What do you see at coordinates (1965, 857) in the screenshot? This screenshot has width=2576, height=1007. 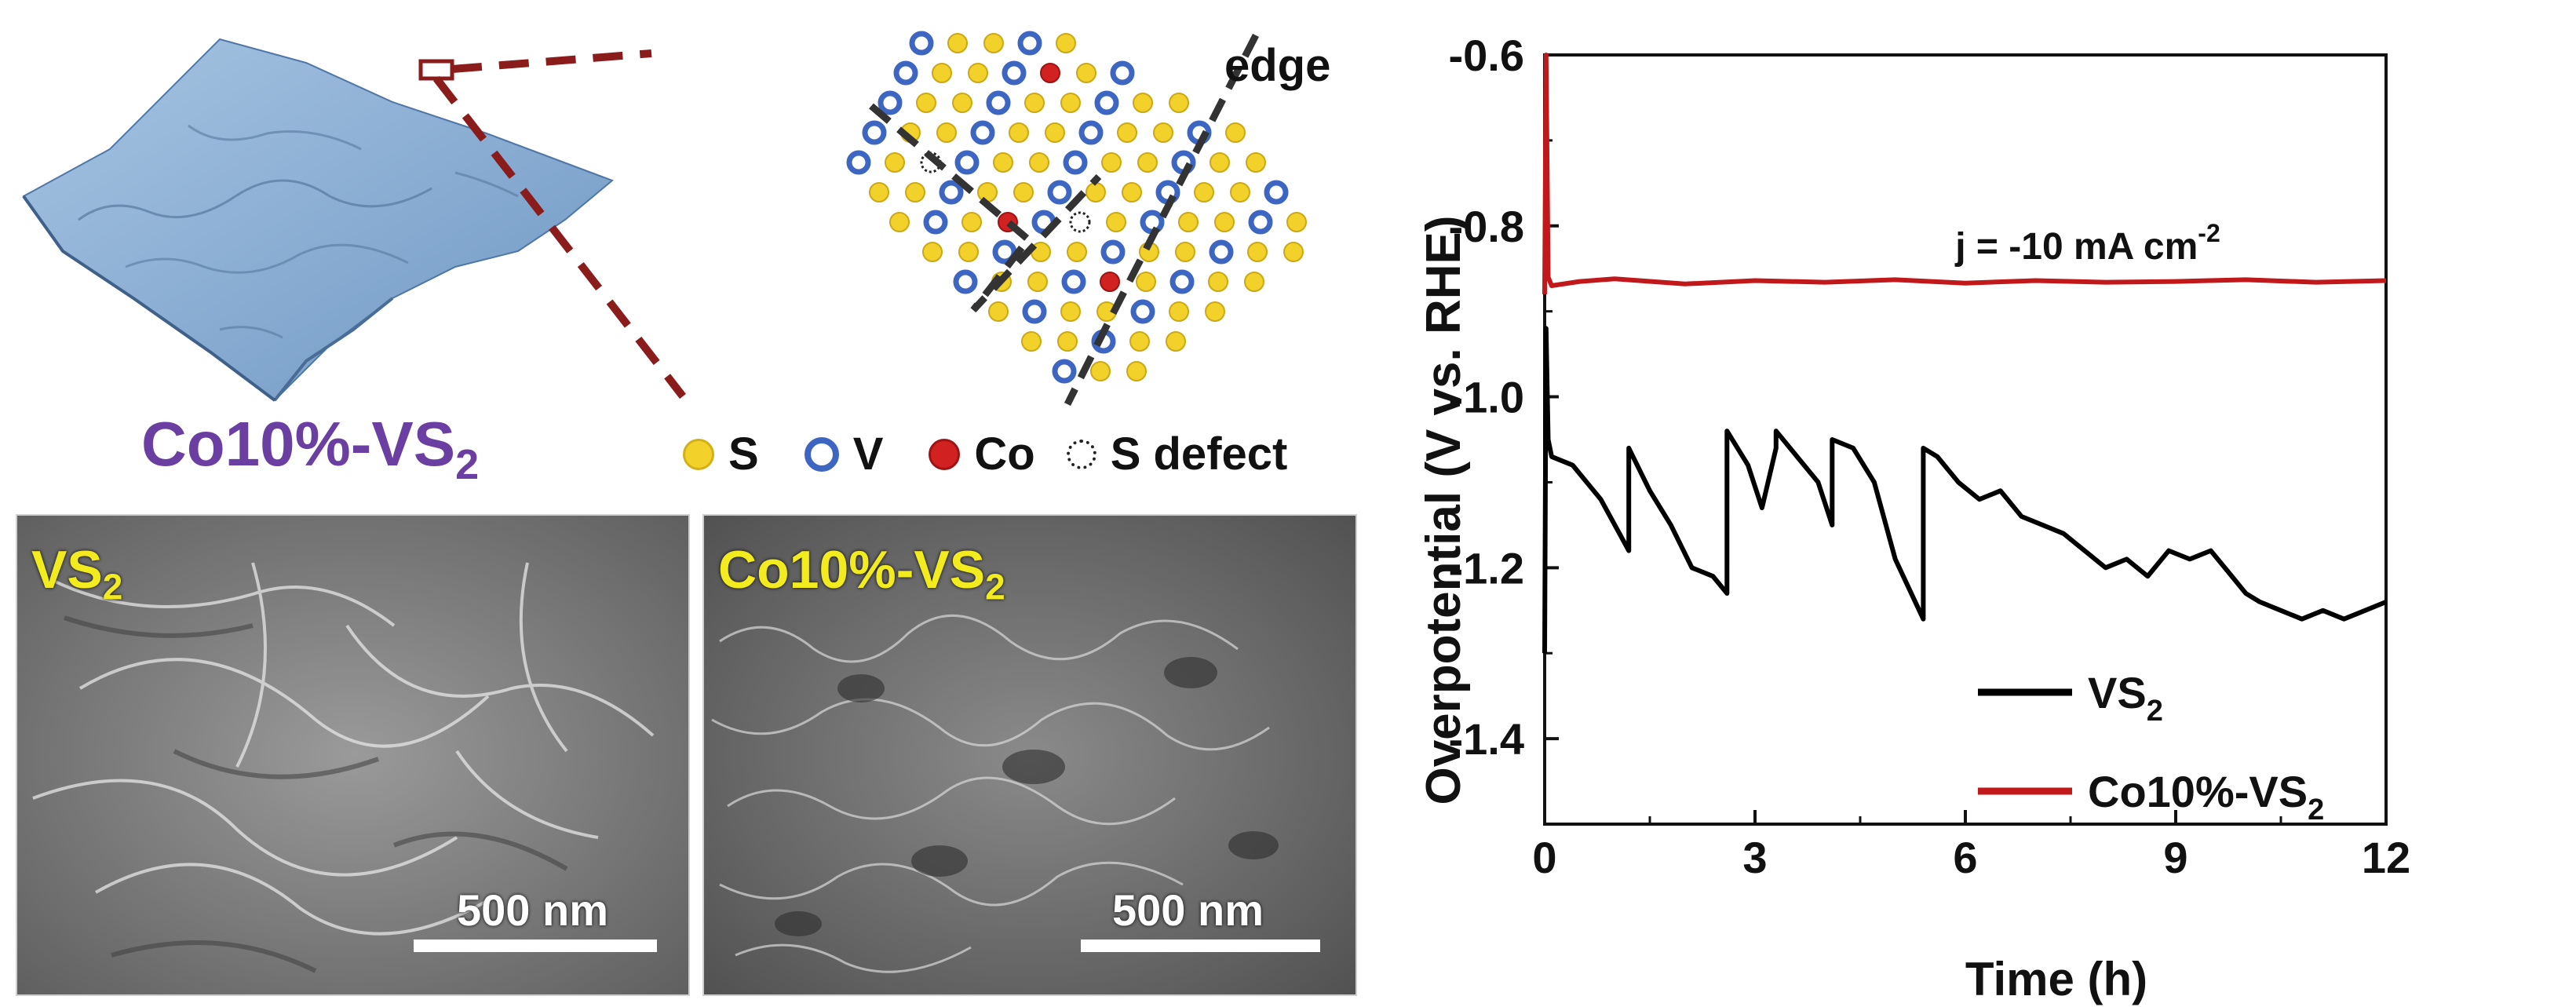 I see `x-tick-label: 6` at bounding box center [1965, 857].